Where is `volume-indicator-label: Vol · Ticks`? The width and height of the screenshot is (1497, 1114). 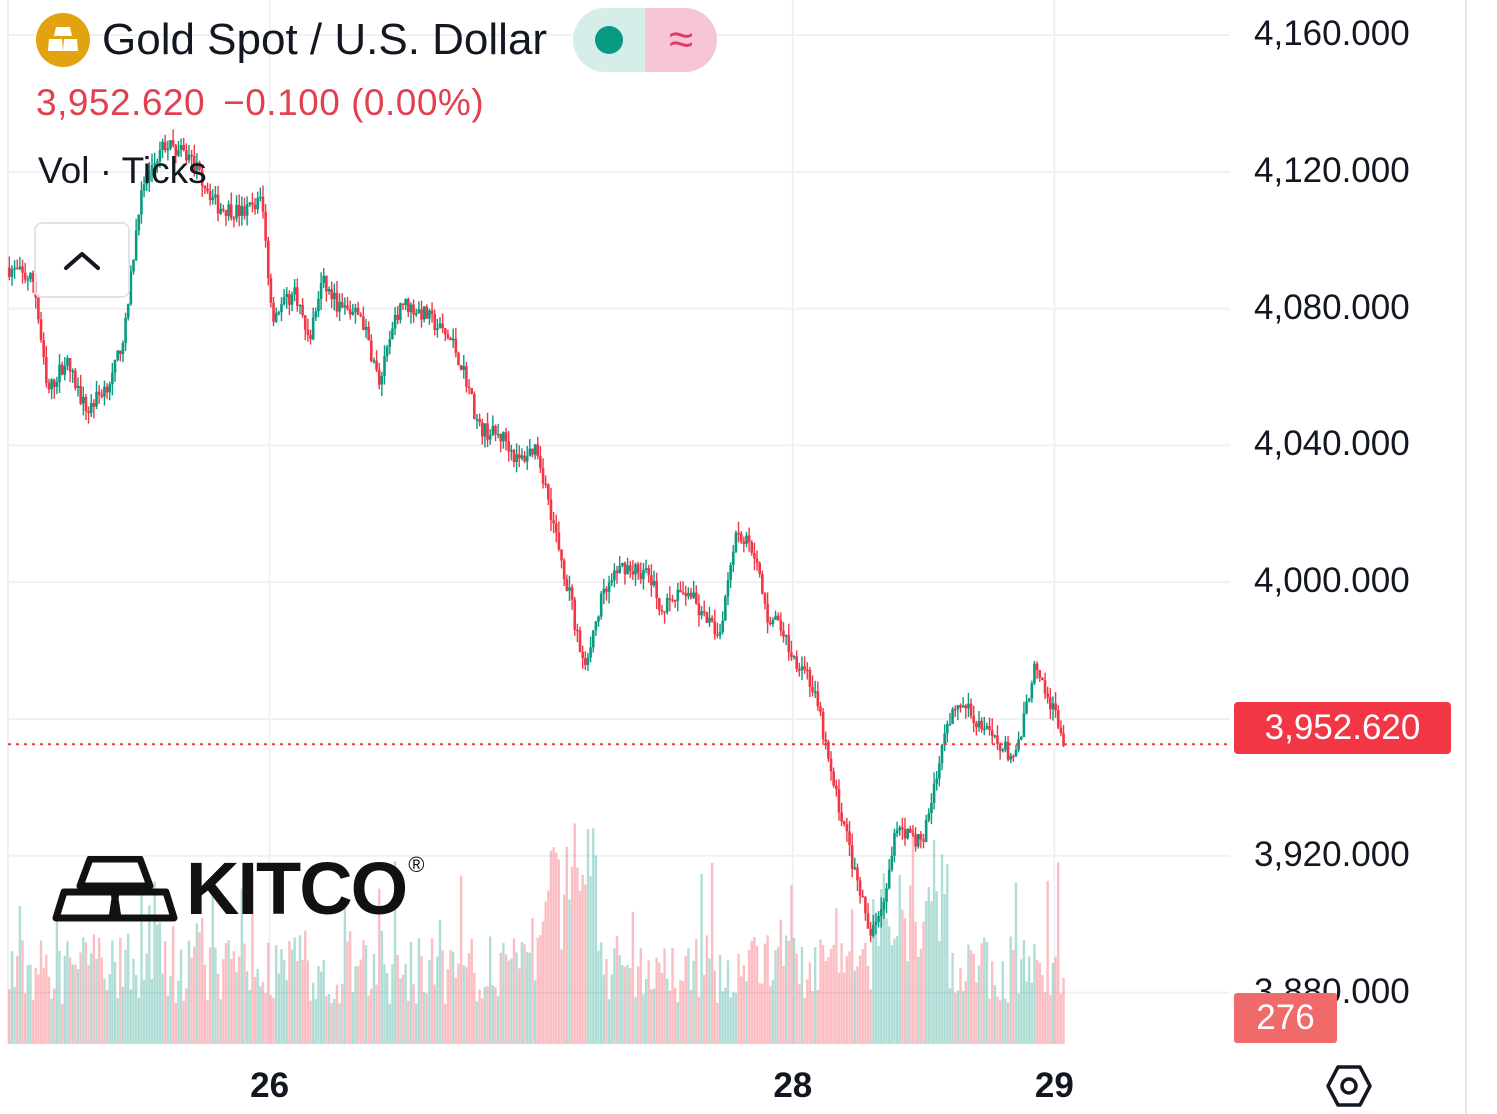
volume-indicator-label: Vol · Ticks is located at coordinates (122, 170).